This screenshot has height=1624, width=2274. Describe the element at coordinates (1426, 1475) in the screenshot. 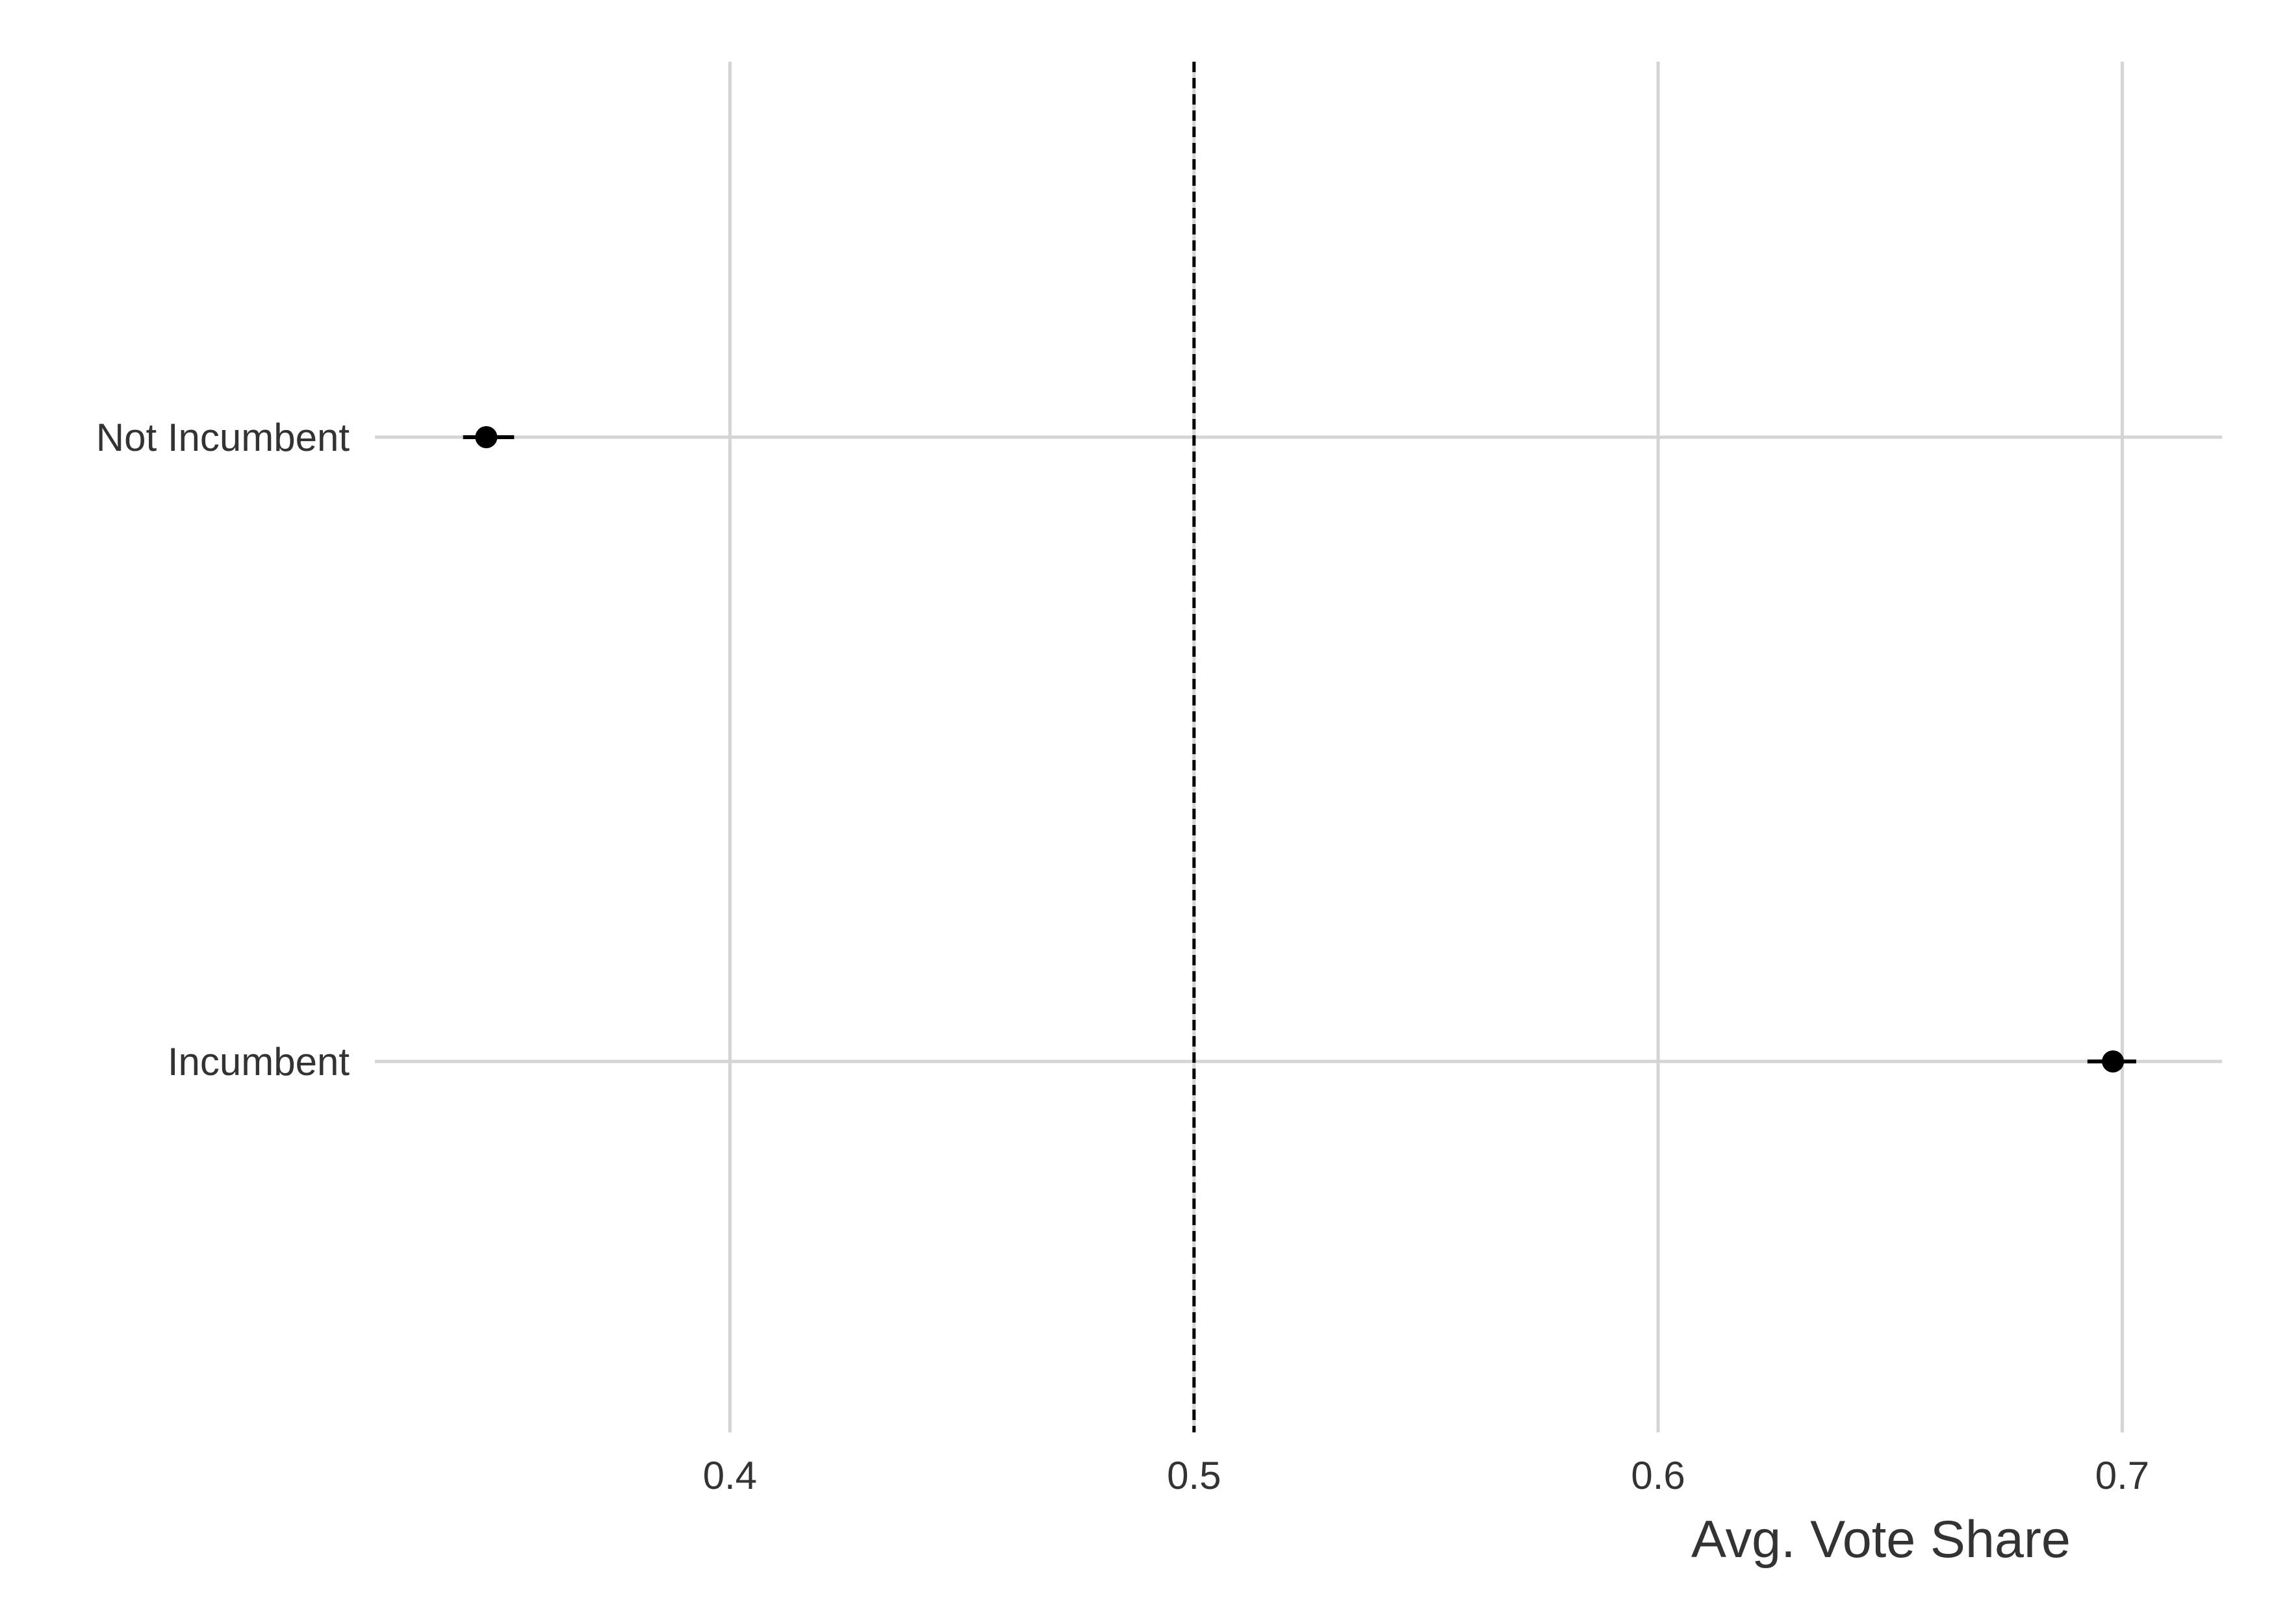

I see `x-tick-labels: 0.4 0.5 0.6 0.7` at that location.